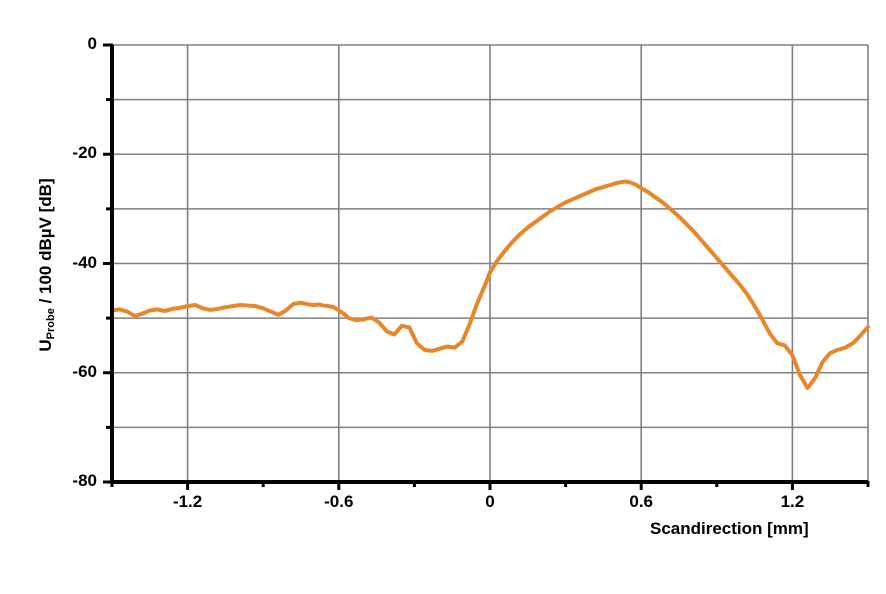 Image resolution: width=886 pixels, height=594 pixels. I want to click on x-tick-label: 0, so click(490, 501).